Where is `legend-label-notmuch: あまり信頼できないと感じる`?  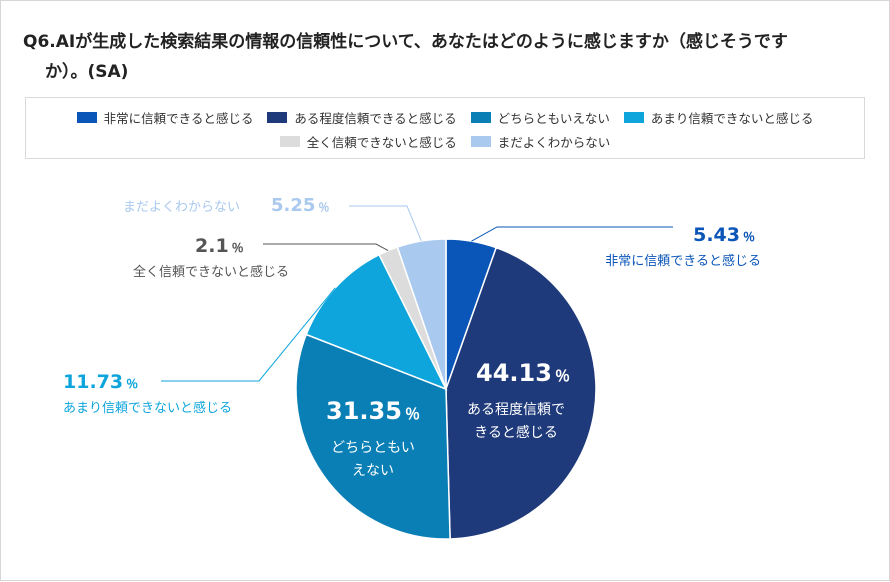
legend-label-notmuch: あまり信頼できないと感じる is located at coordinates (732, 118).